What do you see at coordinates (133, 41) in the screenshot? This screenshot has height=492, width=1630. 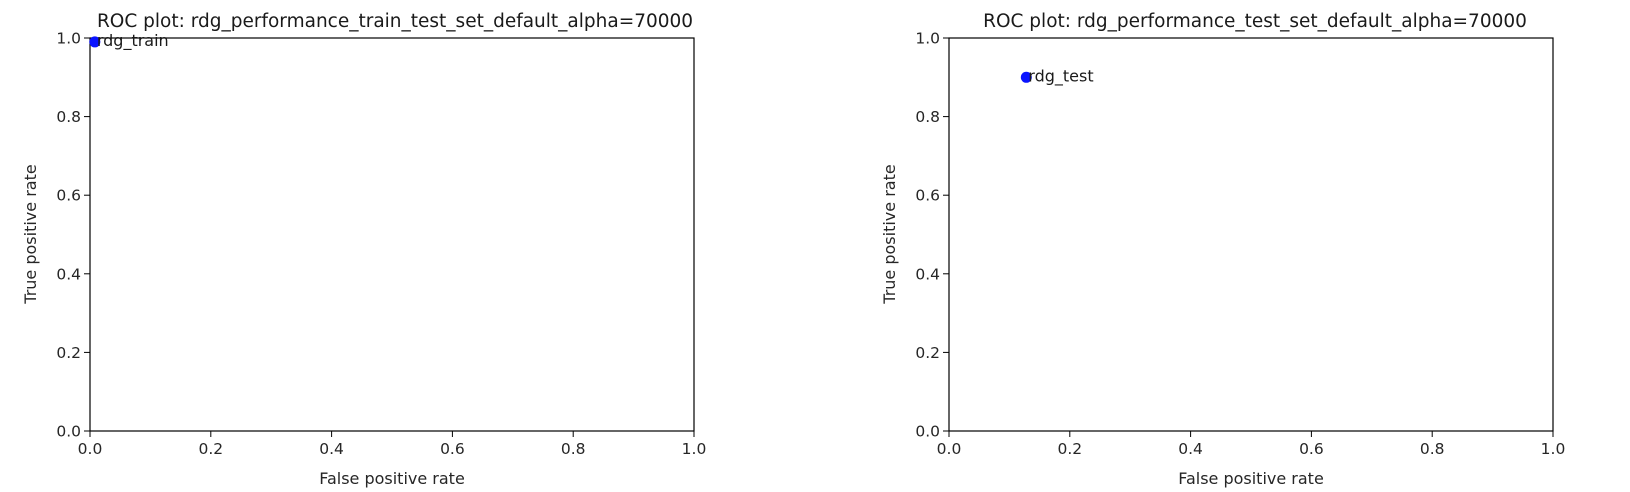 I see `data-point-label: rdg_train` at bounding box center [133, 41].